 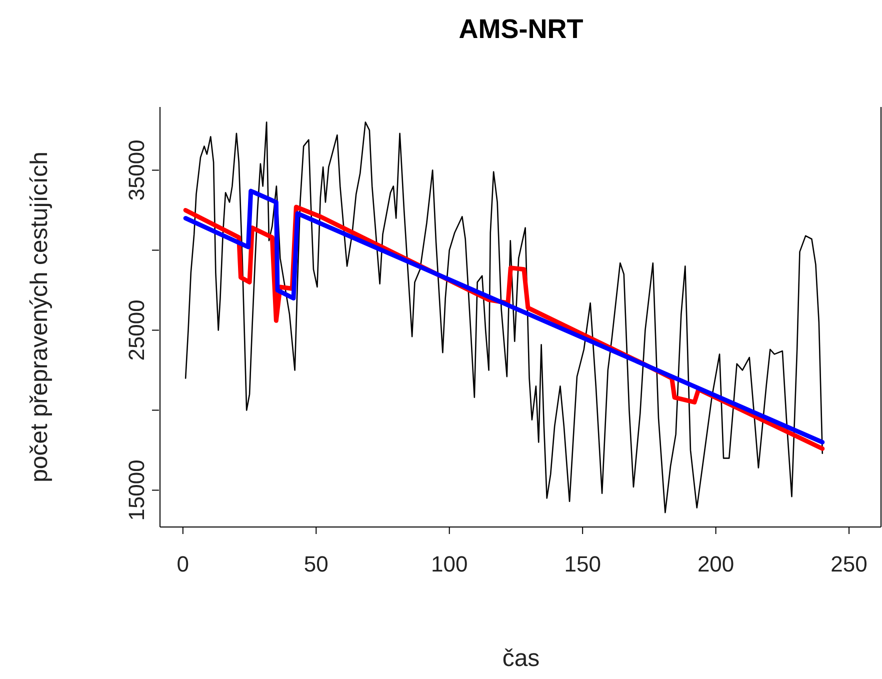 What do you see at coordinates (316, 564) in the screenshot?
I see `x-tick-label: 50` at bounding box center [316, 564].